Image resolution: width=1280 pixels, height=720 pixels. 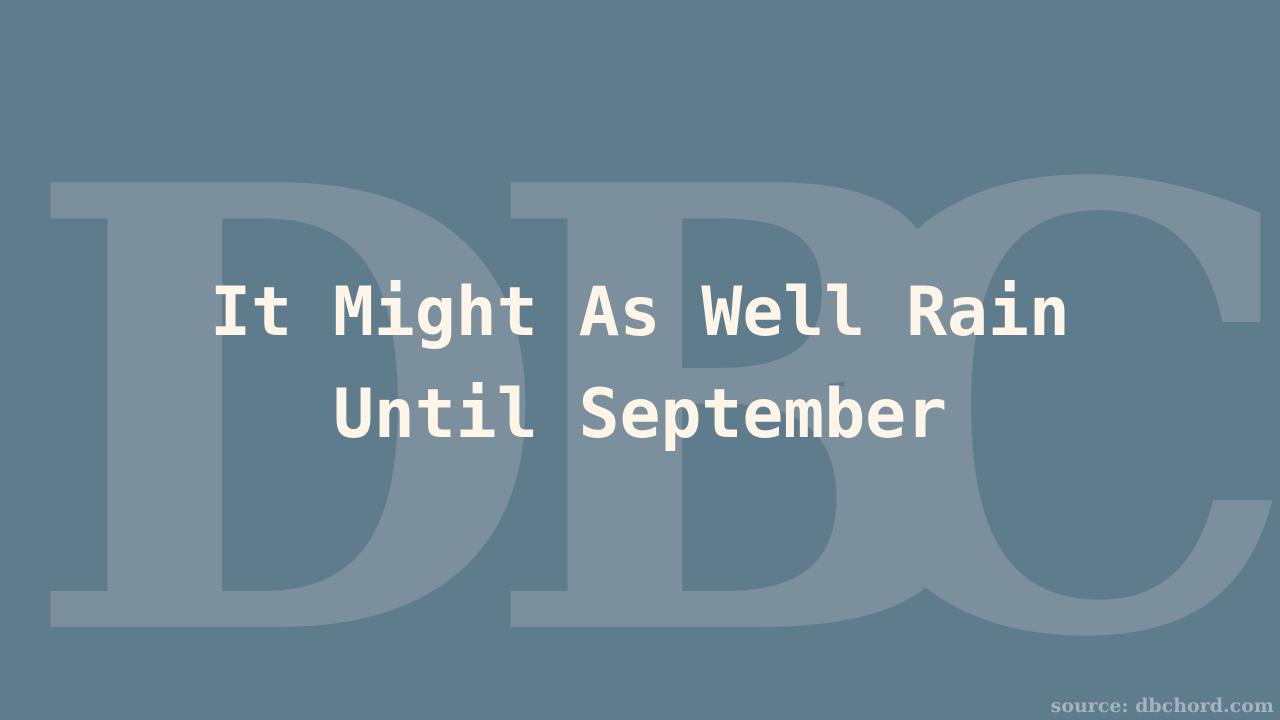 I want to click on source-credit: source: dbchord.com, so click(x=1162, y=706).